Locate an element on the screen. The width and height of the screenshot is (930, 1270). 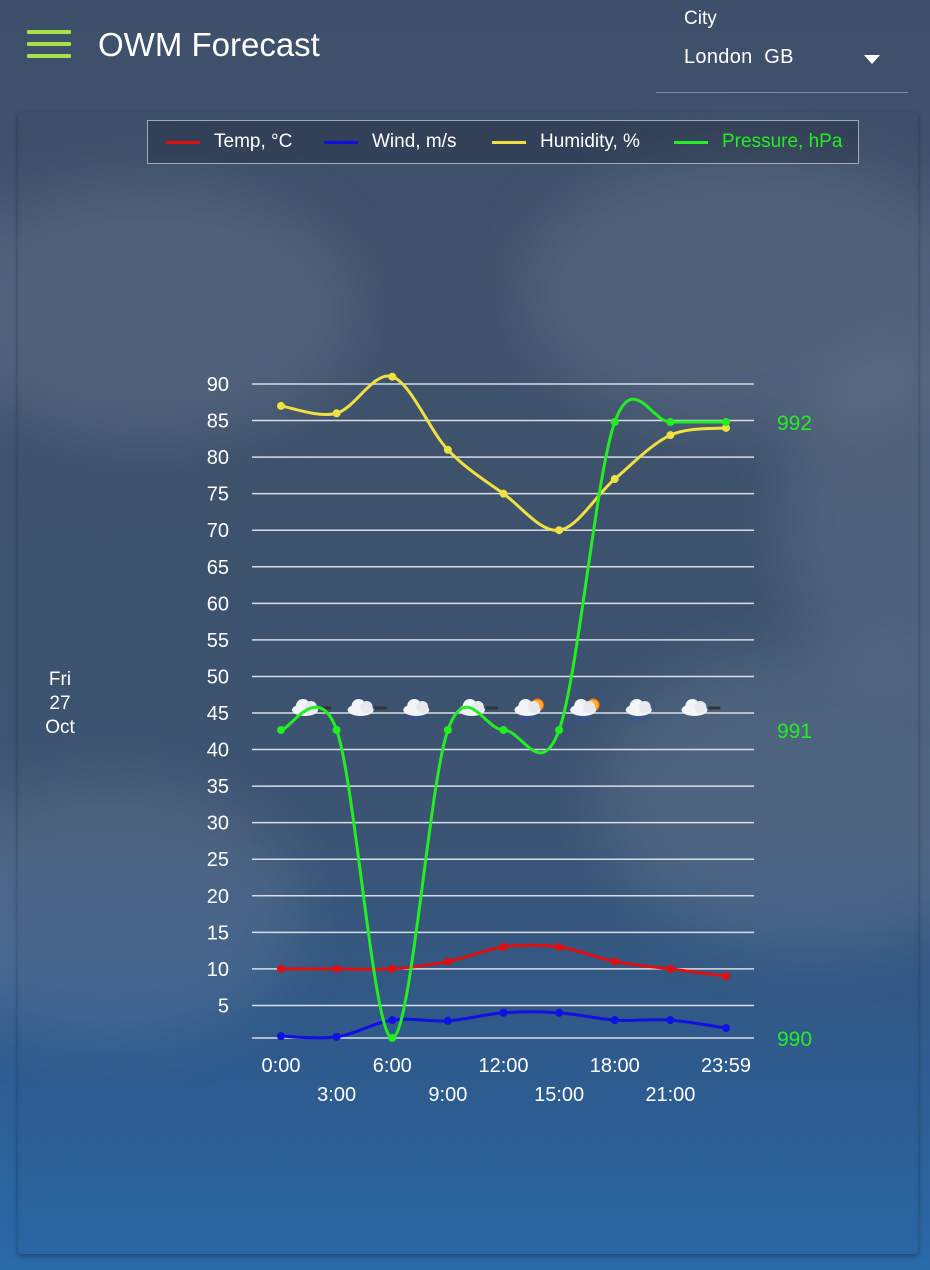
x-tick-label: 6:00 is located at coordinates (392, 1066).